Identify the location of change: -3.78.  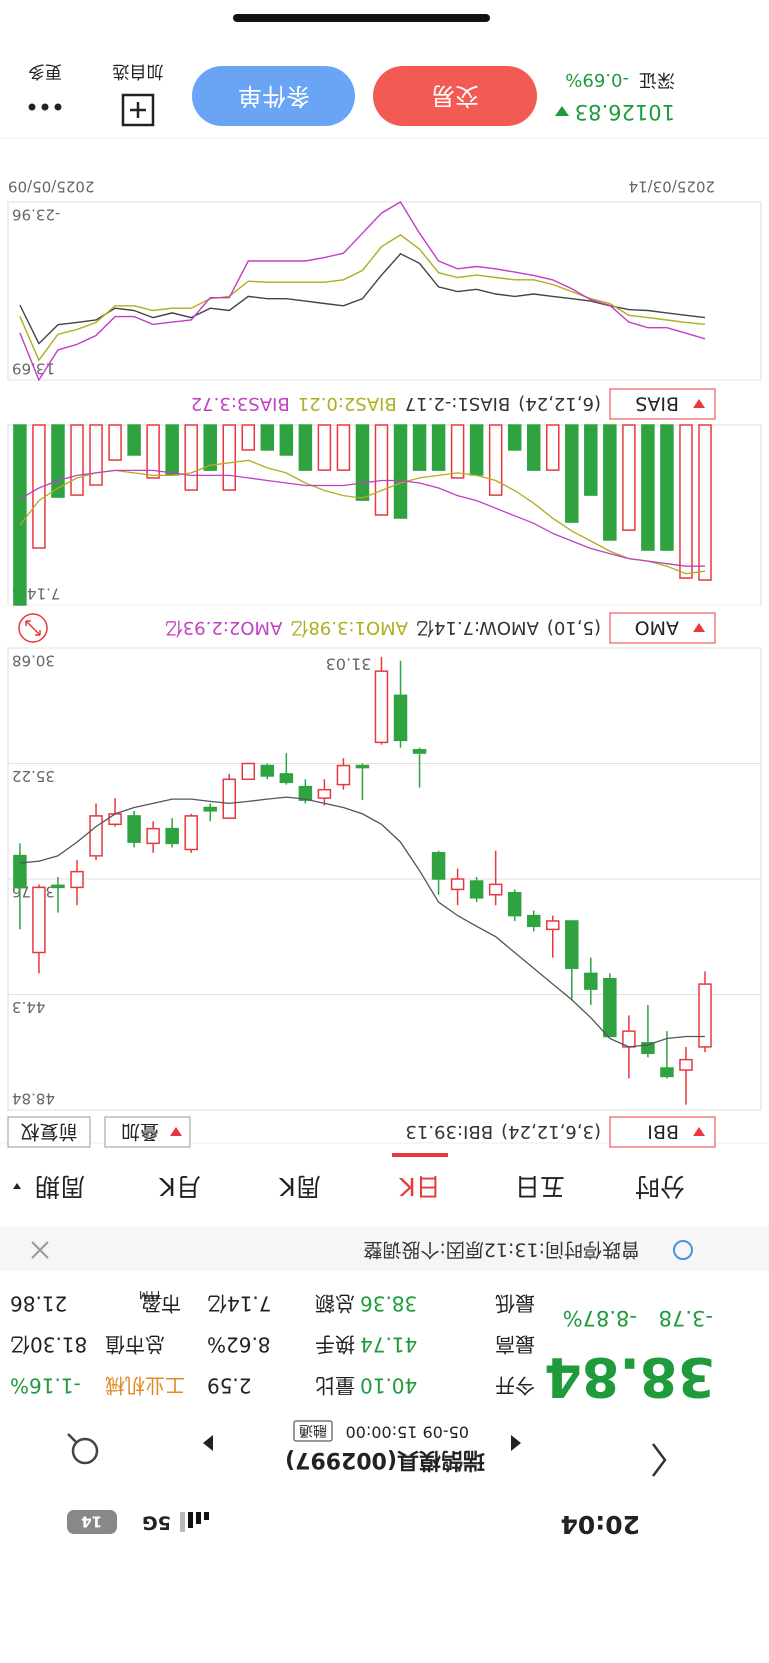
(686, 1318).